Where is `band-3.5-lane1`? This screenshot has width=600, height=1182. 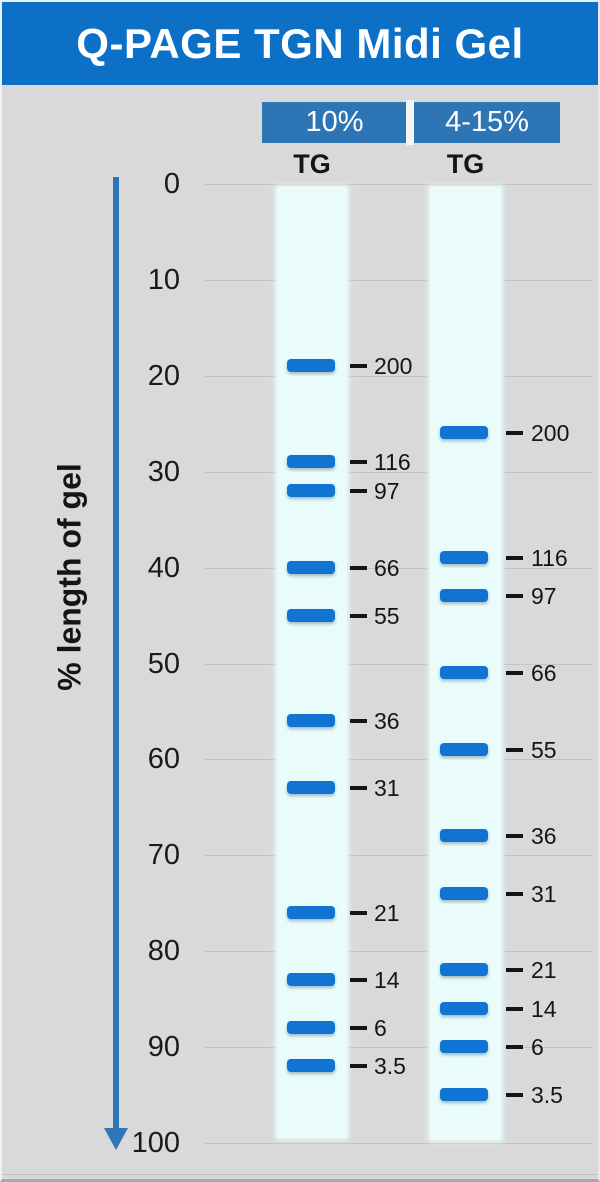 band-3.5-lane1 is located at coordinates (311, 1065).